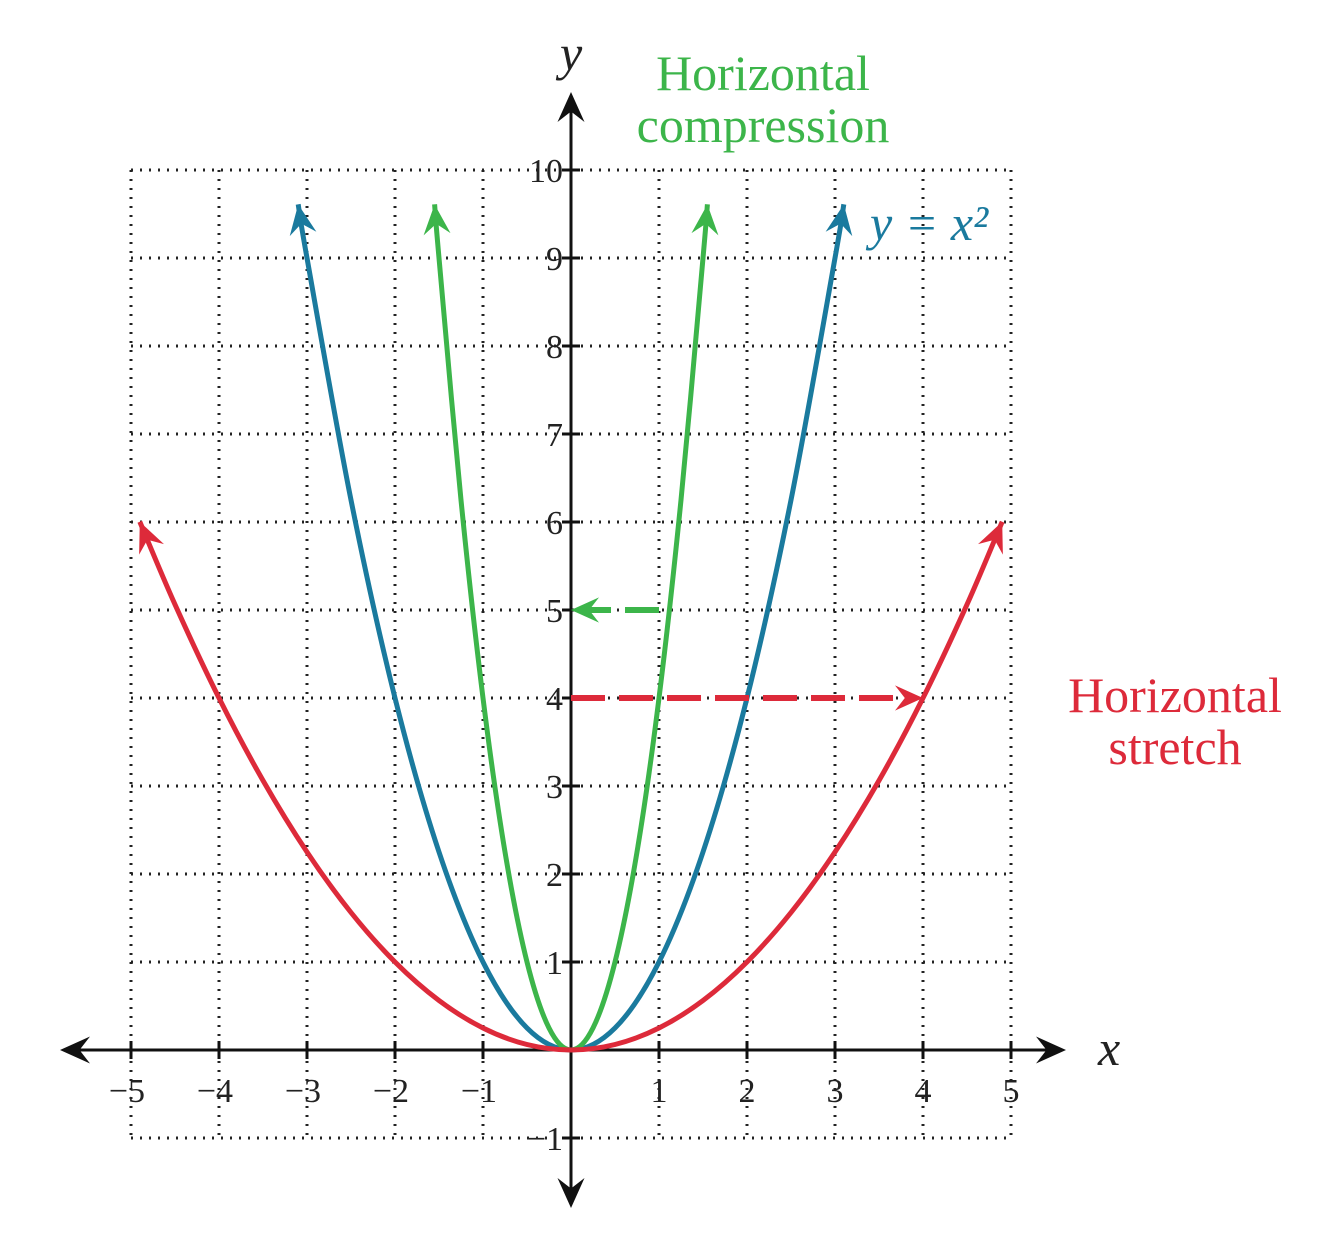  Describe the element at coordinates (554, 699) in the screenshot. I see `y-tick-label: 4` at that location.